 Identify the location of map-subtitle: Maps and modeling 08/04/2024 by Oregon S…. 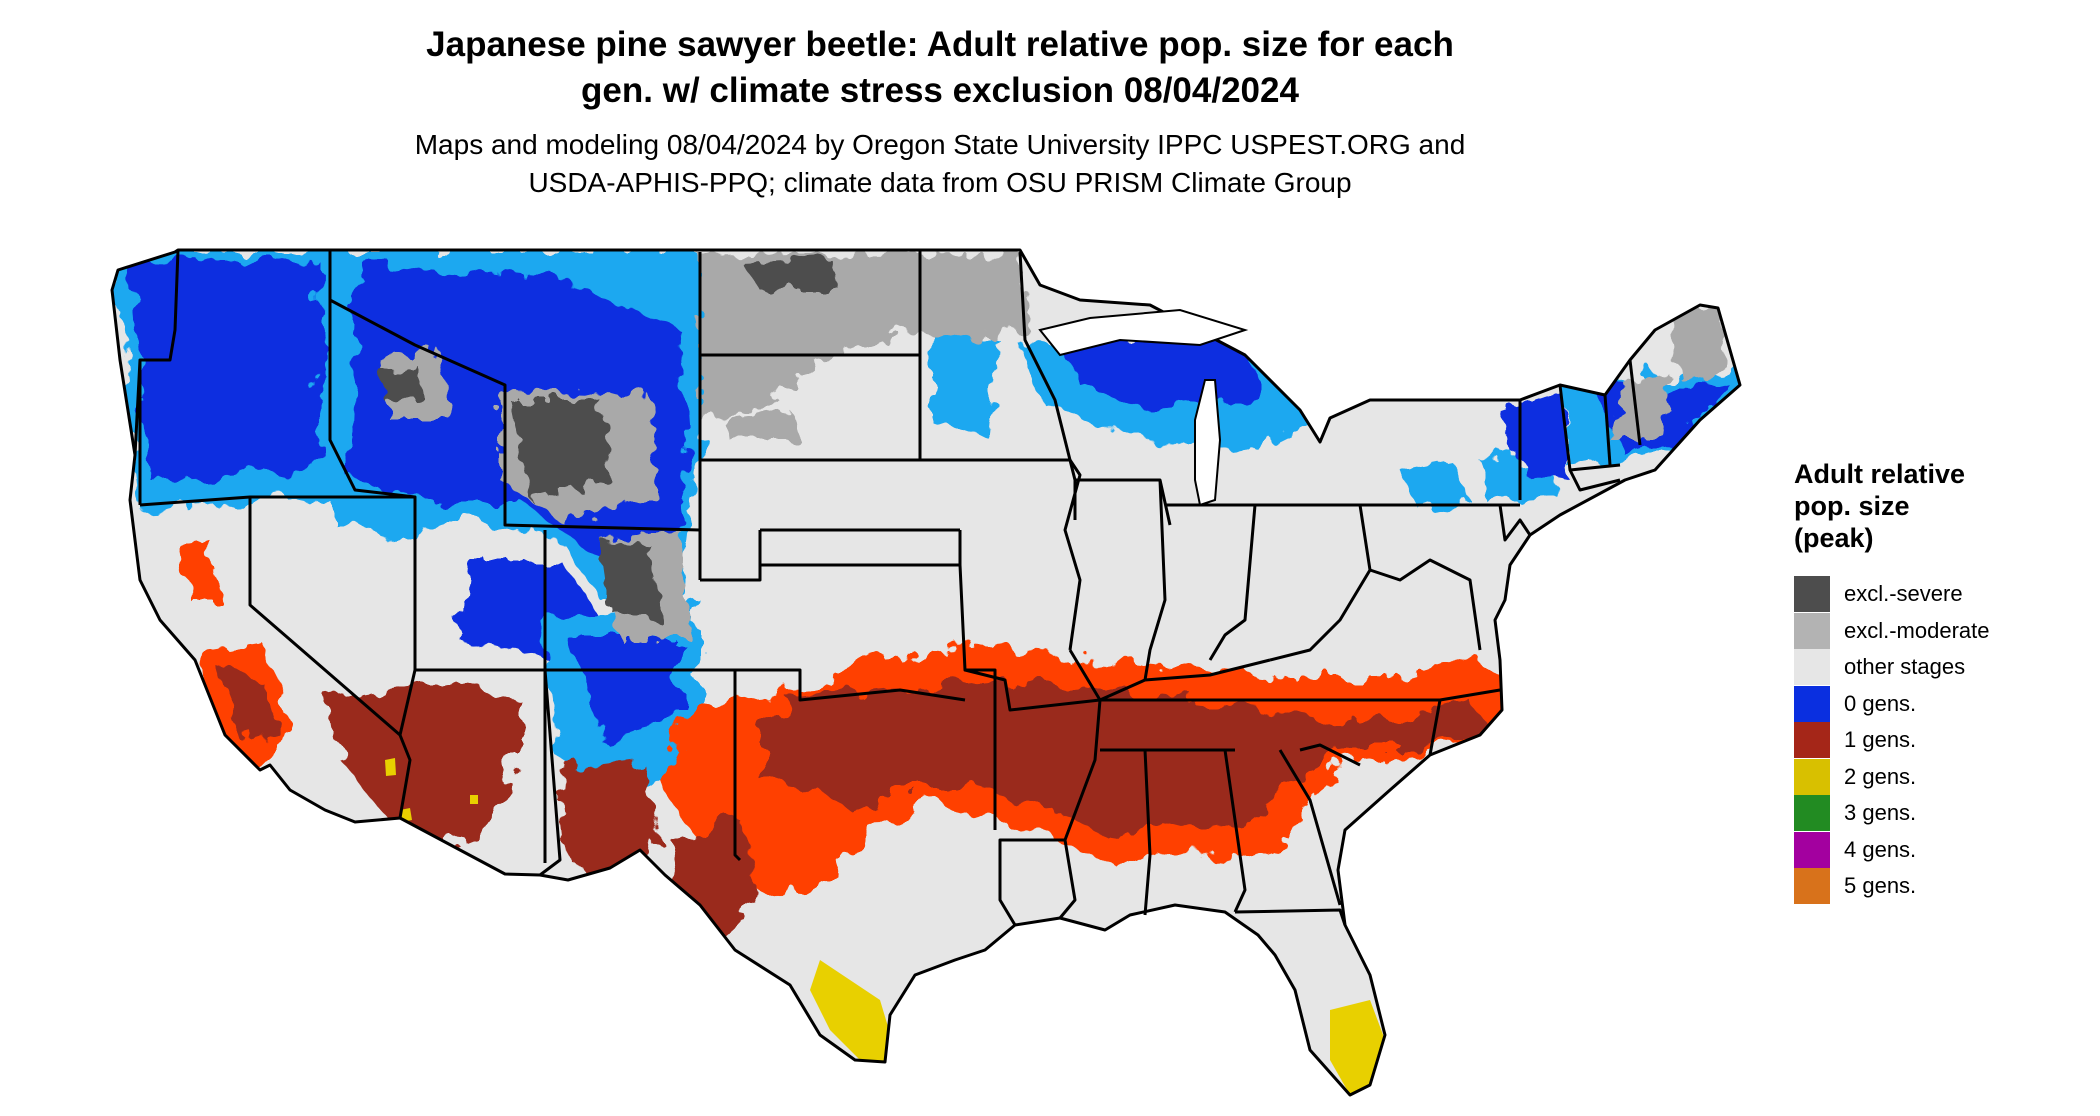
(940, 164).